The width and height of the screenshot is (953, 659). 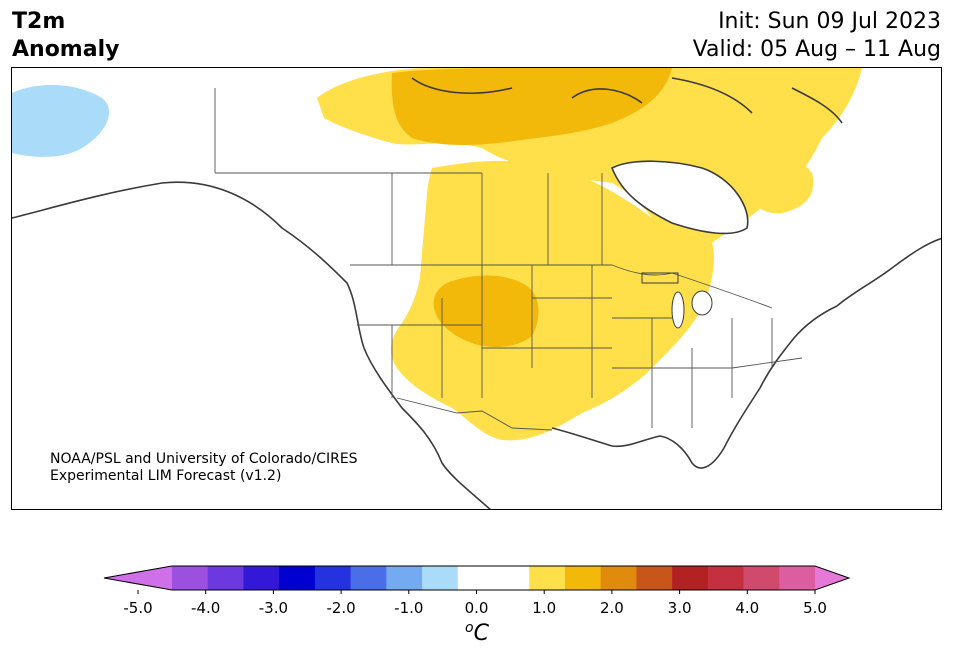 I want to click on colorbar-tick-label: -2.0, so click(x=340, y=608).